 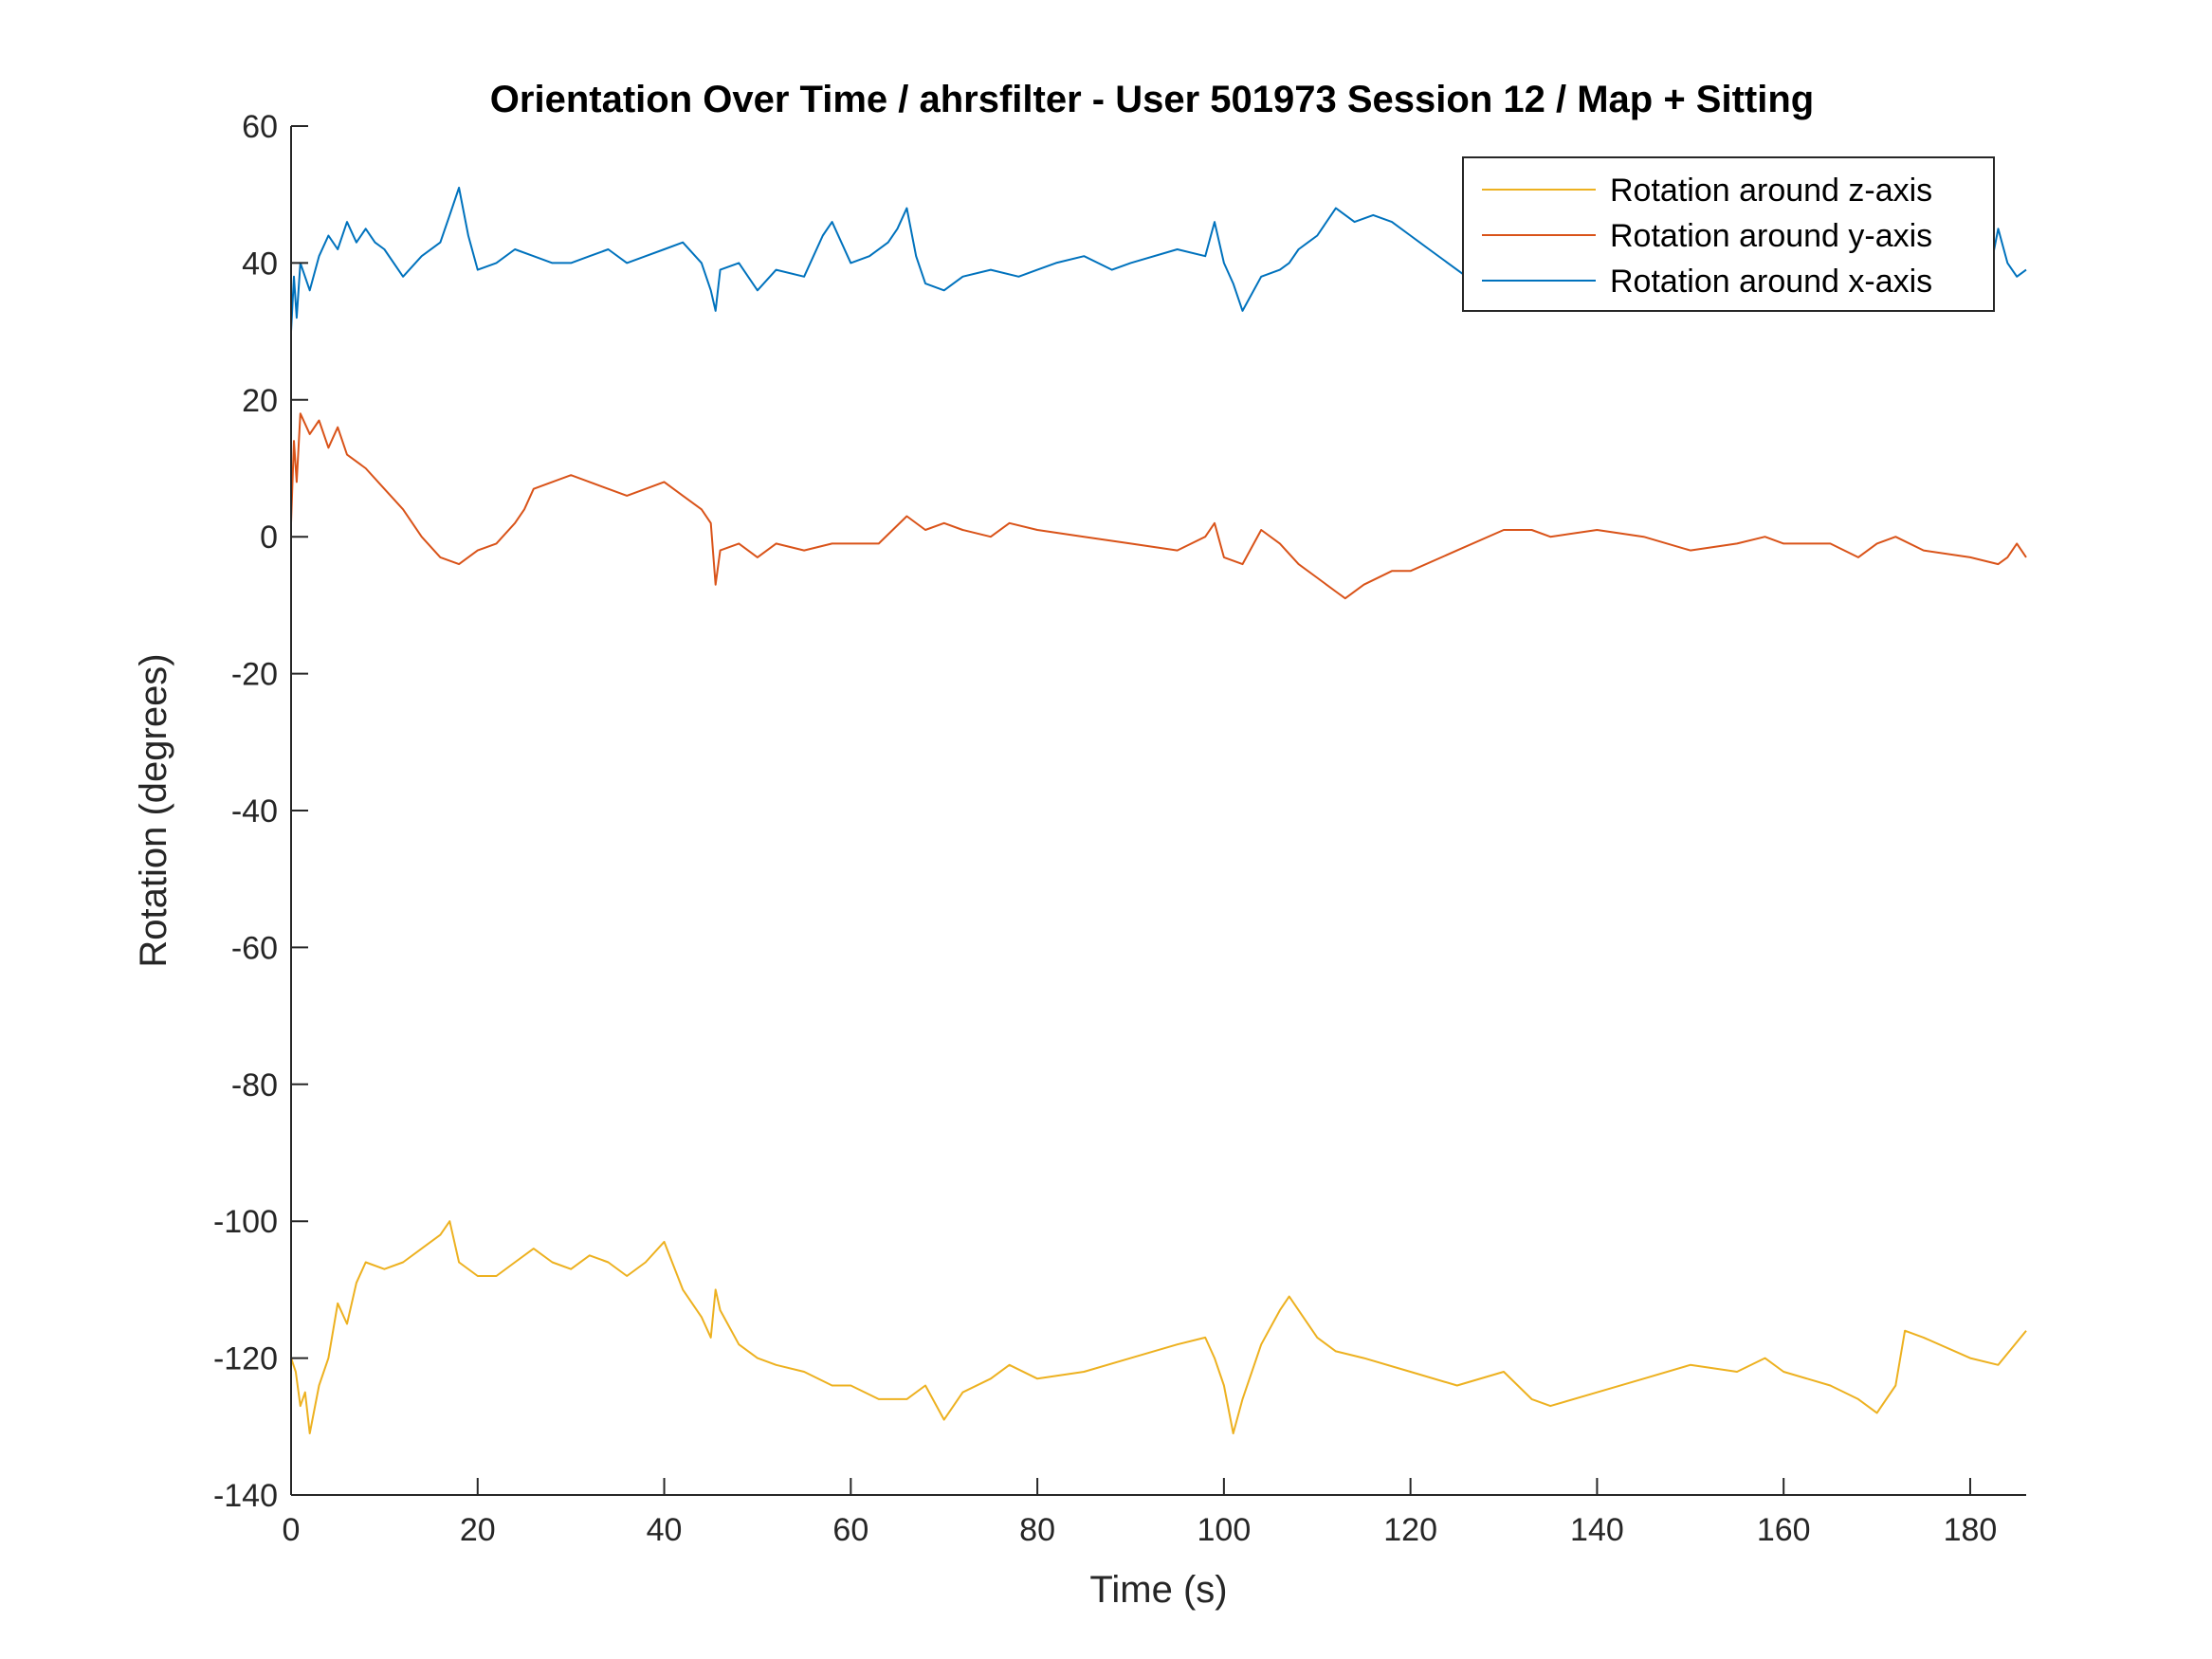 What do you see at coordinates (245, 1359) in the screenshot?
I see `y-tick-label: -120` at bounding box center [245, 1359].